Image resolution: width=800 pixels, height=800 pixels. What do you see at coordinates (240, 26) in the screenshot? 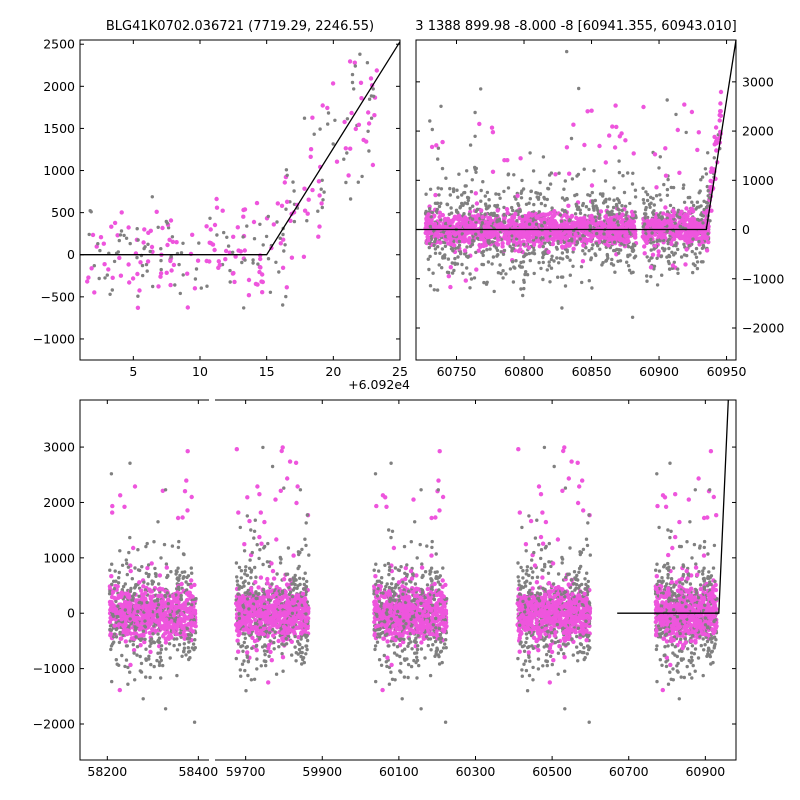
I see `chart-title: BLG41K0702.036721 (7719.29, 2246.55)` at bounding box center [240, 26].